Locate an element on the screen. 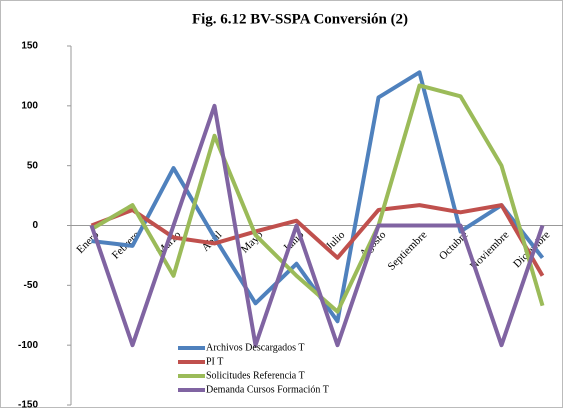 This screenshot has width=563, height=408. legend-label: Demanda Cursos Formación T is located at coordinates (267, 389).